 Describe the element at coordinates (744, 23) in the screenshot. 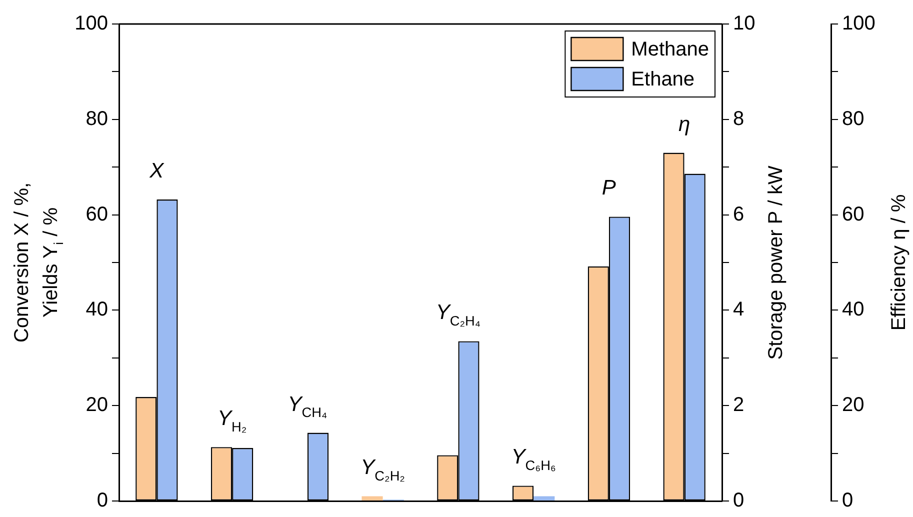

I see `y2-tick-label: 10` at that location.